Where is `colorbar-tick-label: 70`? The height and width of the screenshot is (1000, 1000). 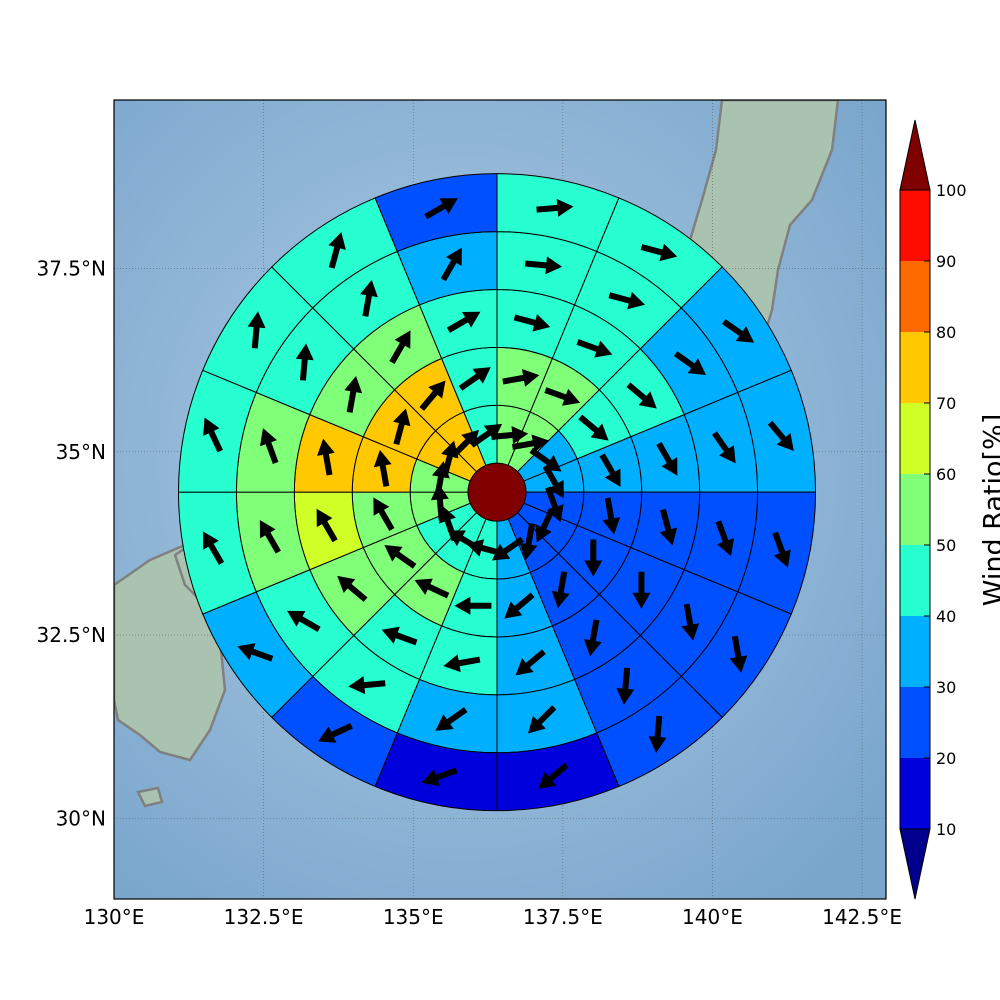 colorbar-tick-label: 70 is located at coordinates (946, 403).